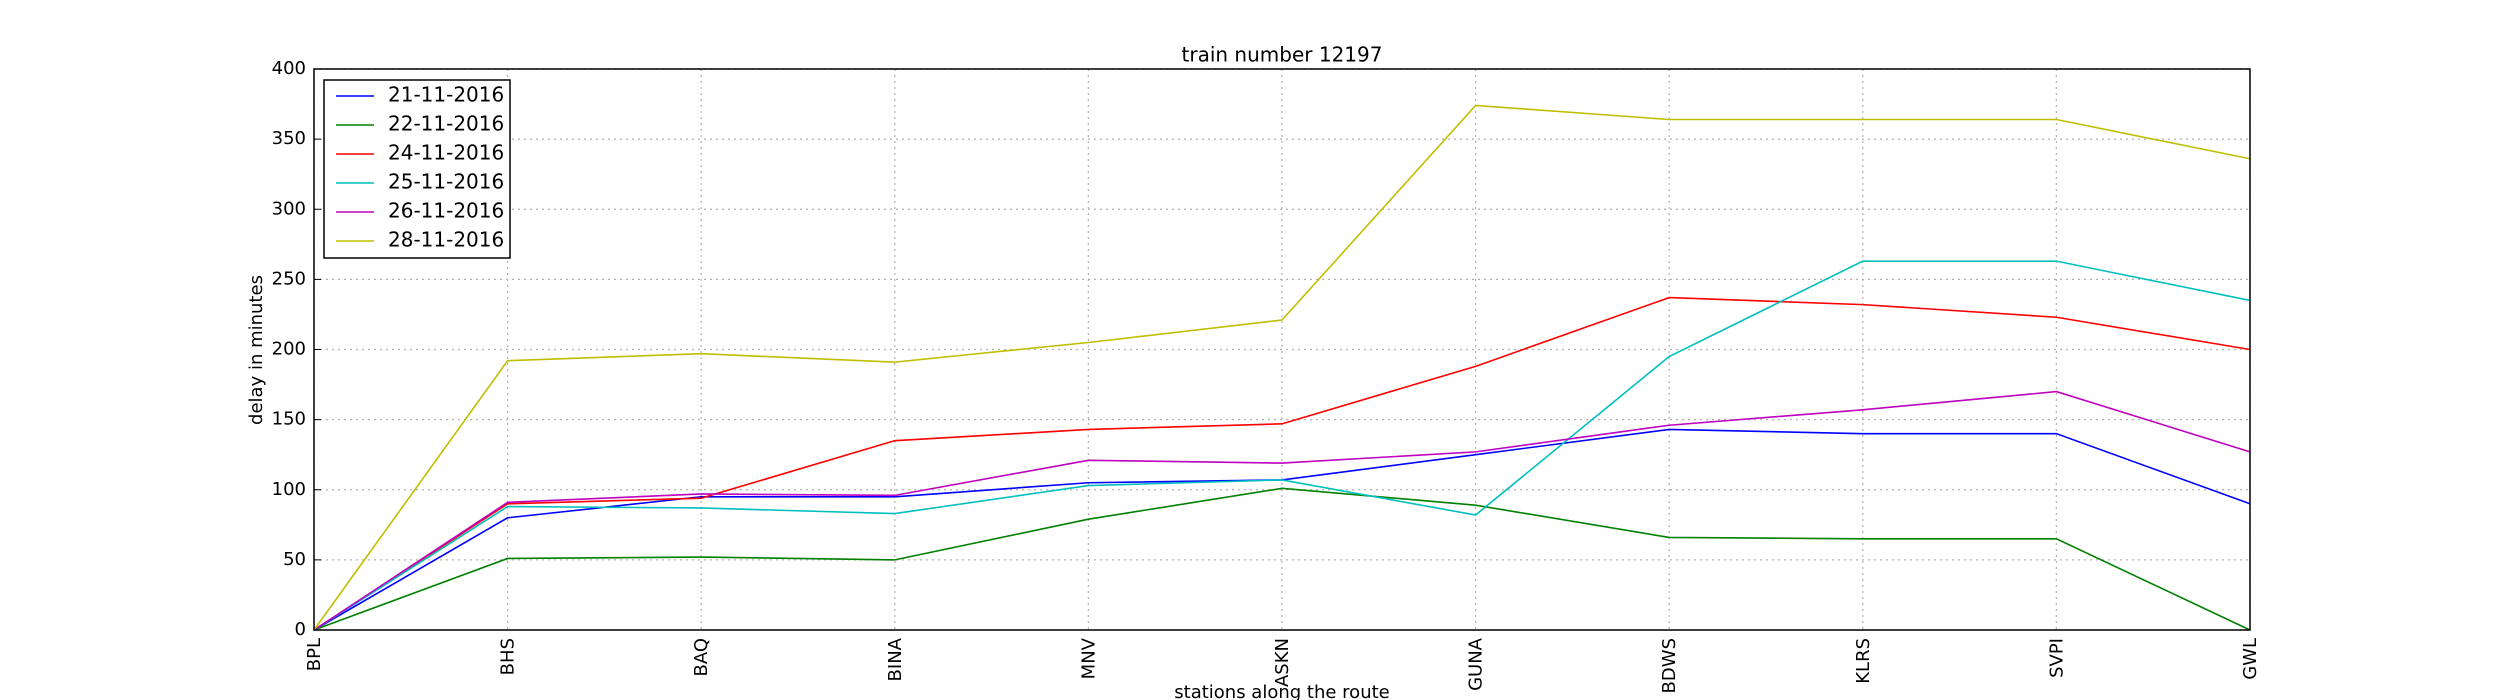  What do you see at coordinates (1863, 661) in the screenshot?
I see `x-tick-label: KLRS` at bounding box center [1863, 661].